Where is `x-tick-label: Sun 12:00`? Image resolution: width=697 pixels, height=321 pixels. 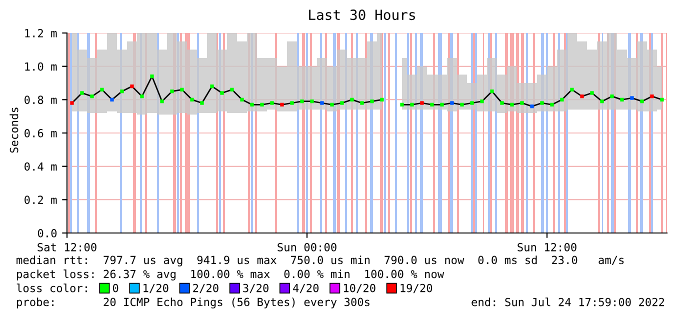
x-tick-label: Sun 12:00 is located at coordinates (547, 247).